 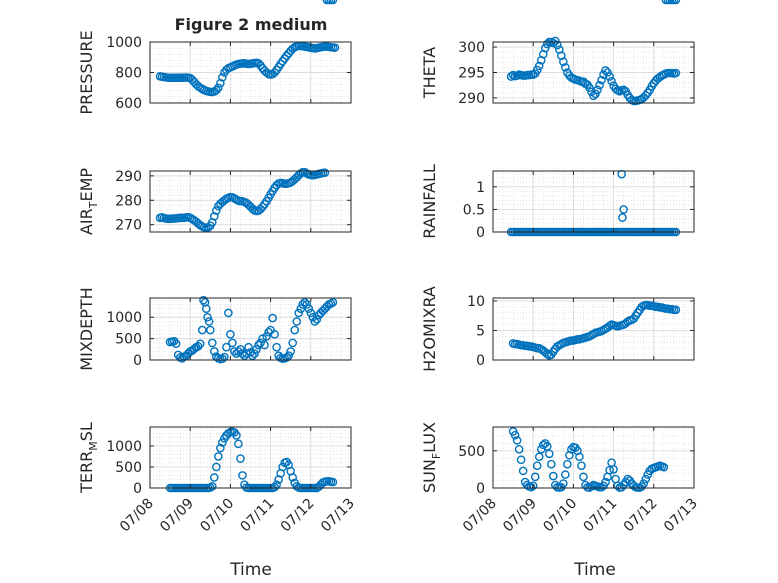 I want to click on y-tick-label: 290, so click(x=128, y=177).